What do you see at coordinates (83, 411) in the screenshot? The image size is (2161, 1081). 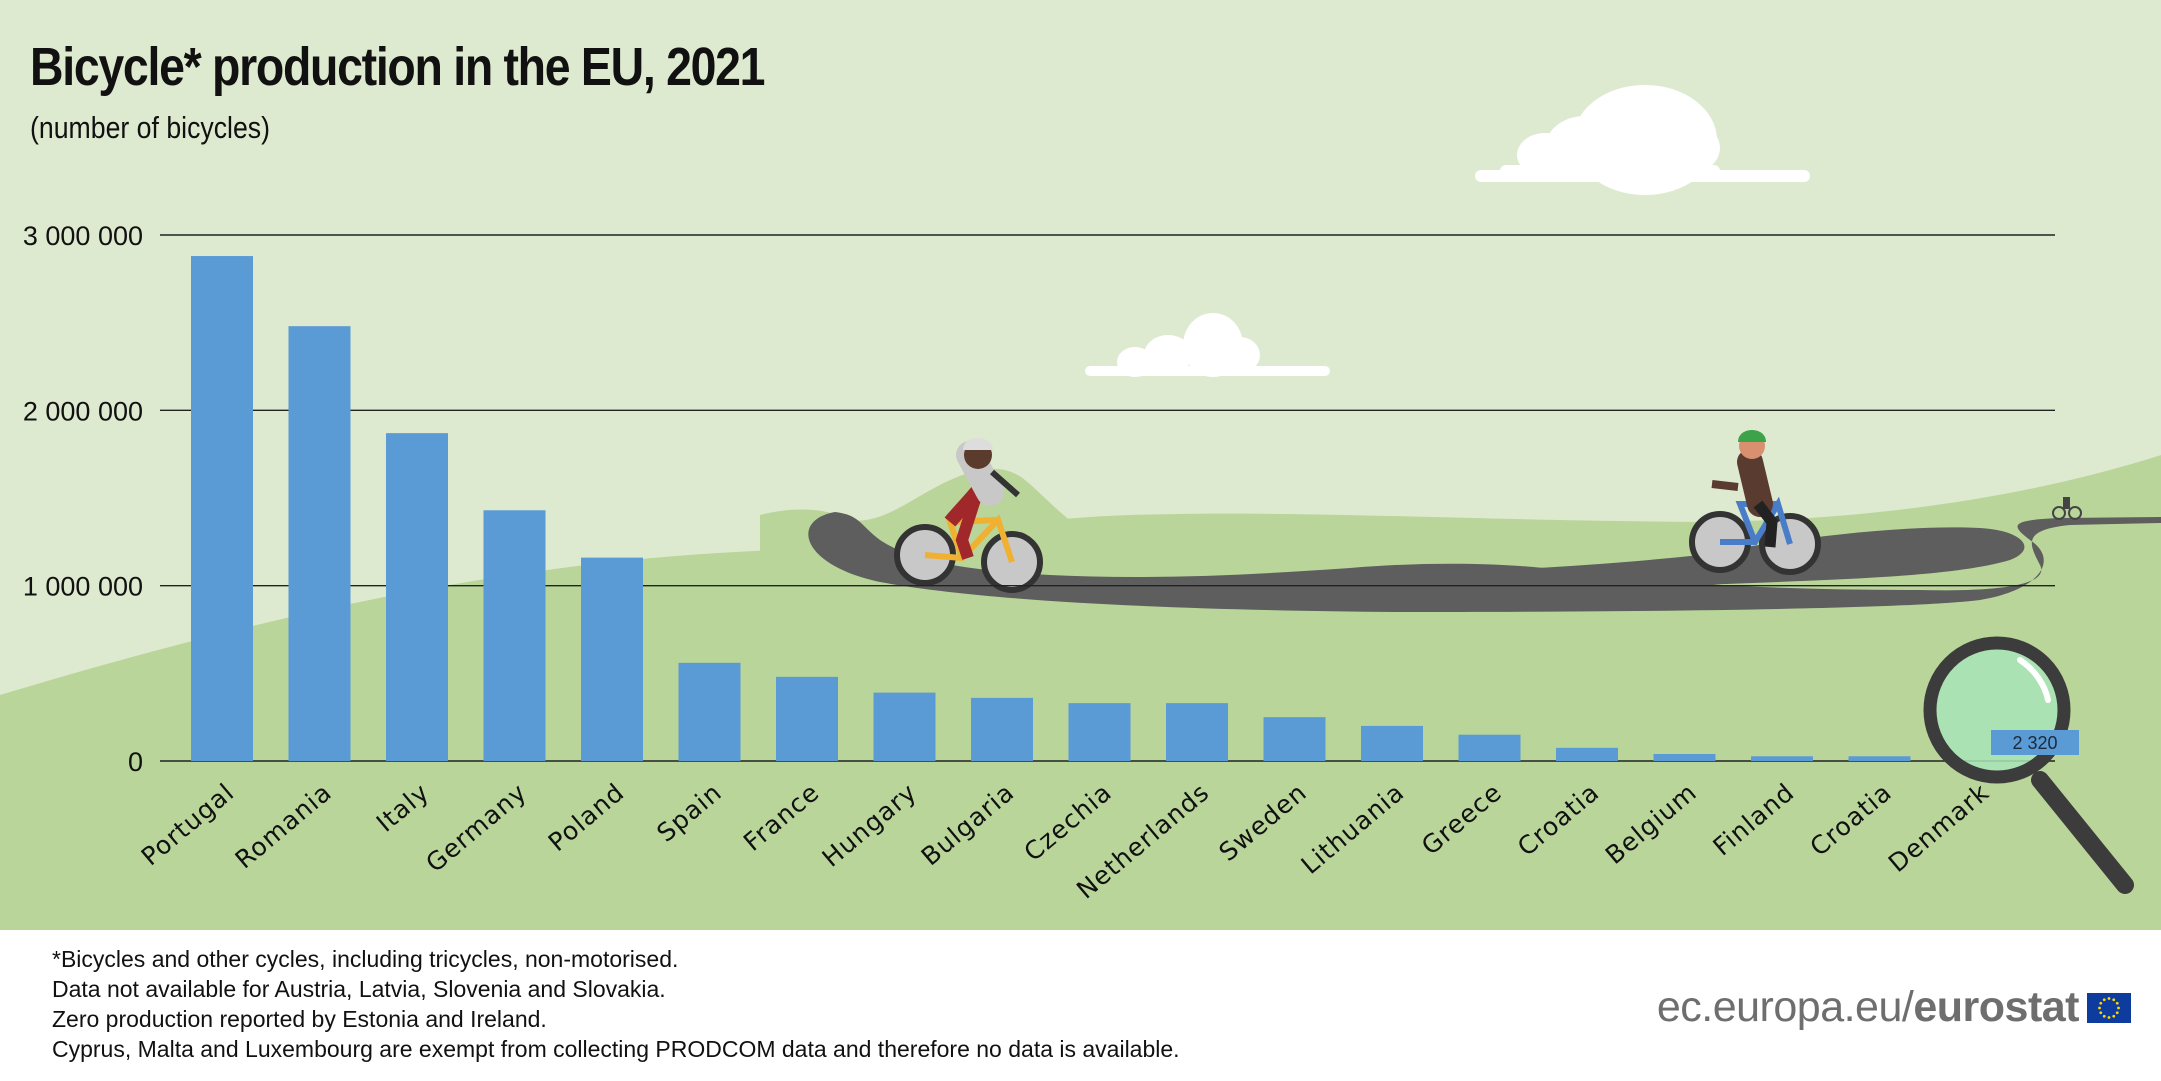 I see `y-tick-label: 2 000 000` at bounding box center [83, 411].